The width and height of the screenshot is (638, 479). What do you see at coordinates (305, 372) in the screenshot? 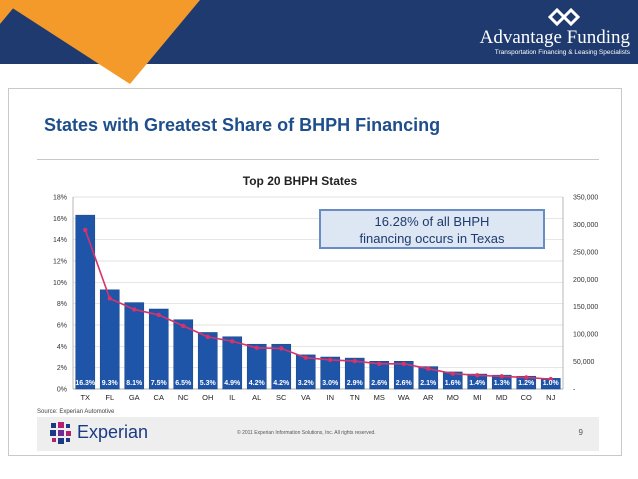
I see `bar-va` at bounding box center [305, 372].